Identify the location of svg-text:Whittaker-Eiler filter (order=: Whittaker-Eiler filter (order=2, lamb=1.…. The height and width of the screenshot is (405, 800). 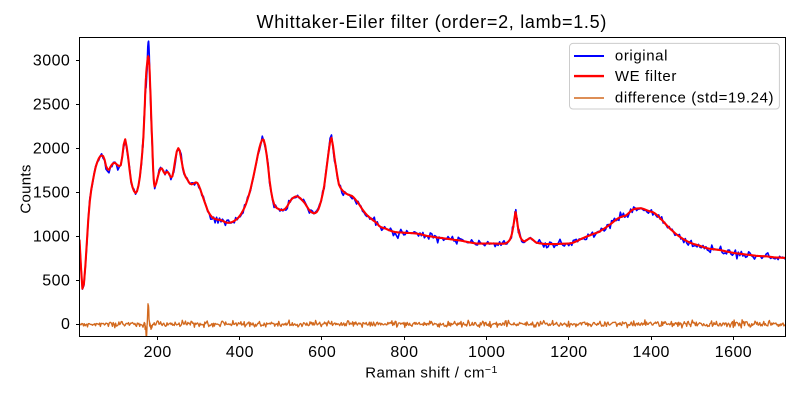
(432, 22).